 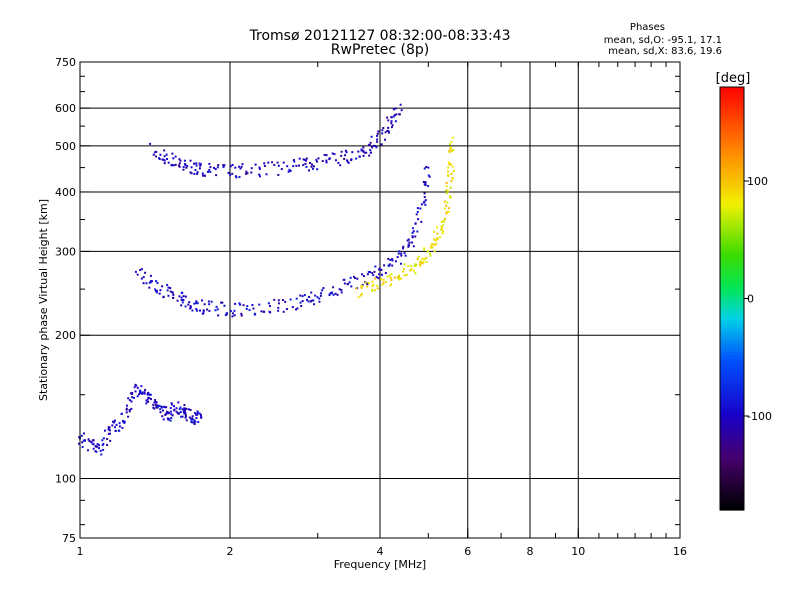 I want to click on x-tick-label: 4, so click(x=380, y=551).